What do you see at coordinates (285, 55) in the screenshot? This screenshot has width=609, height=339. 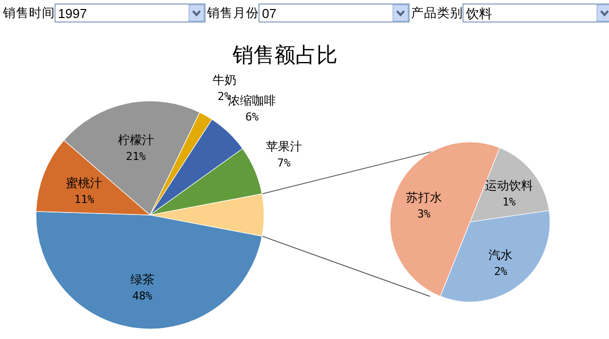 I see `chart-title: 销售额占比` at bounding box center [285, 55].